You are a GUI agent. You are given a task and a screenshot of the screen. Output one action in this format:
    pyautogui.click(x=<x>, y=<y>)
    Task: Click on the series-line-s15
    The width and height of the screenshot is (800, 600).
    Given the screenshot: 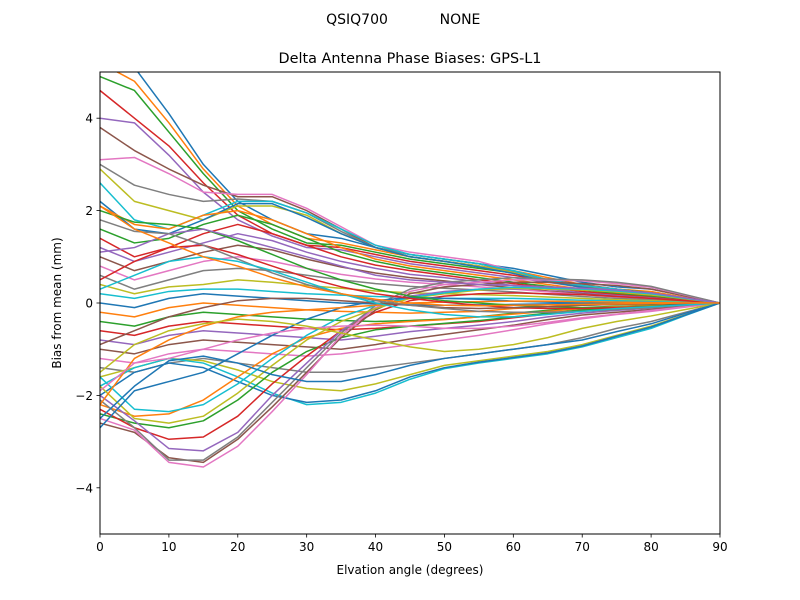 What is the action you would take?
    pyautogui.click(x=410, y=268)
    